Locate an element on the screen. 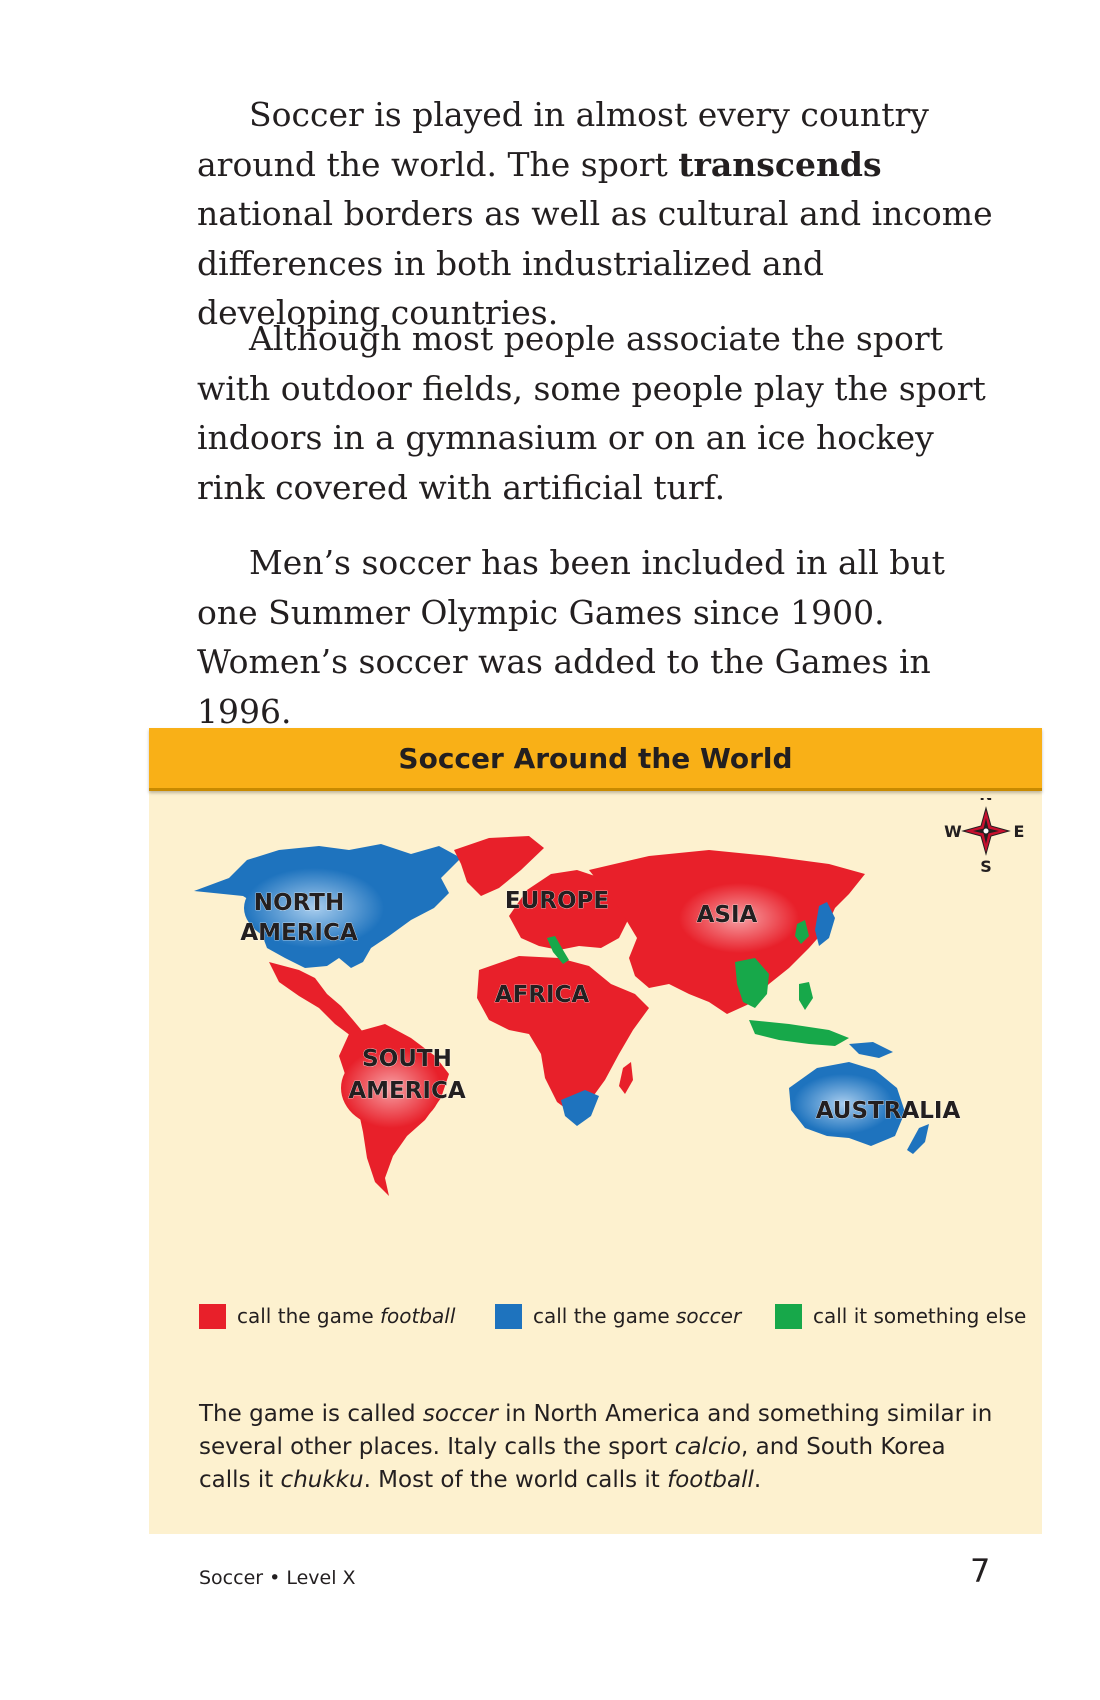 This screenshot has height=1700, width=1100. north-america-glow is located at coordinates (314, 908).